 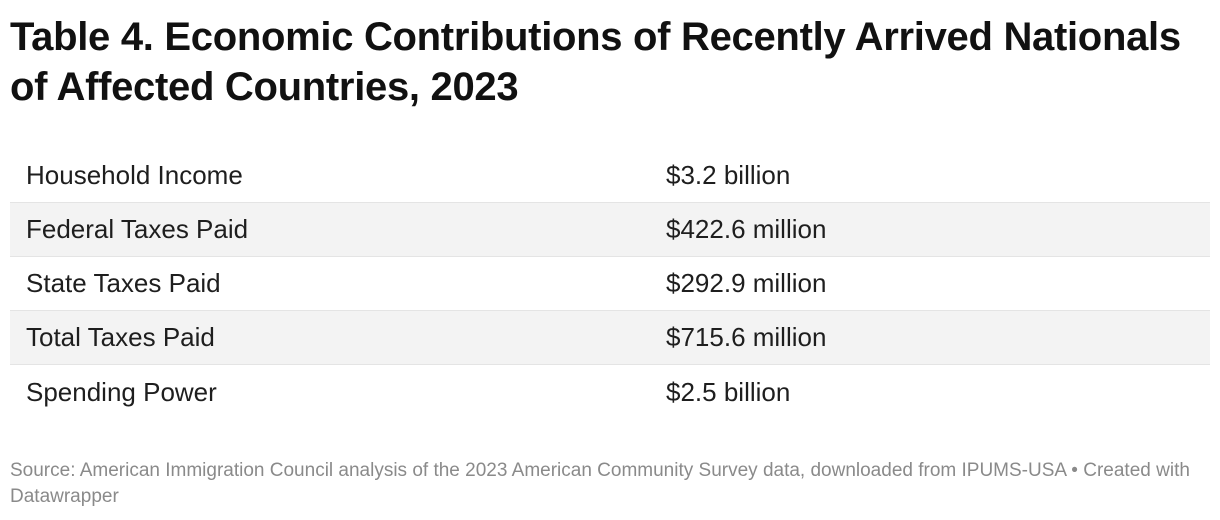 What do you see at coordinates (610, 392) in the screenshot?
I see `table-row: Spending Power $2.5 billion` at bounding box center [610, 392].